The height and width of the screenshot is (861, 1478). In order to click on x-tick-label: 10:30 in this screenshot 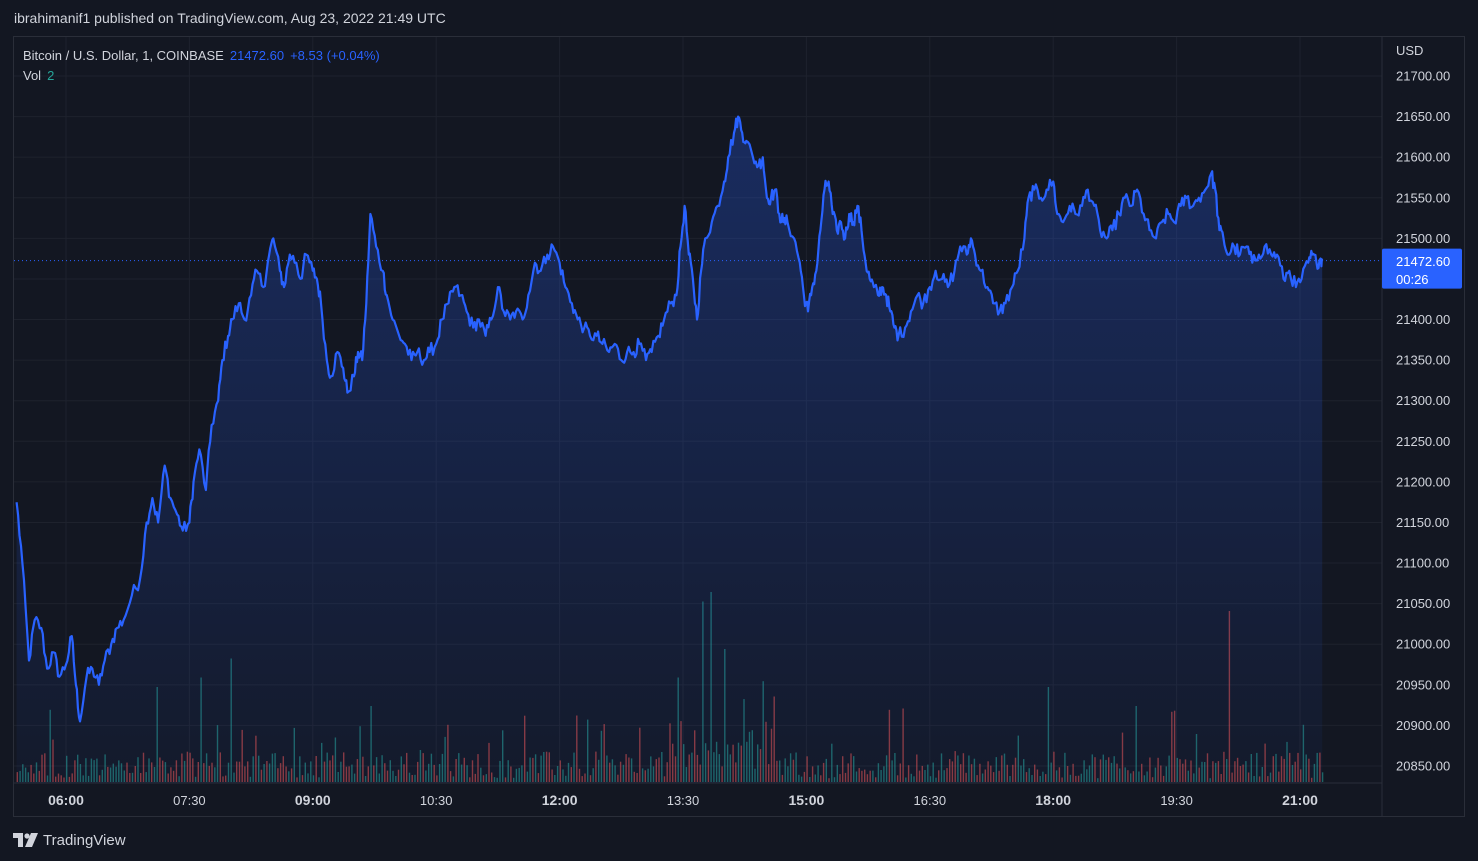, I will do `click(436, 800)`.